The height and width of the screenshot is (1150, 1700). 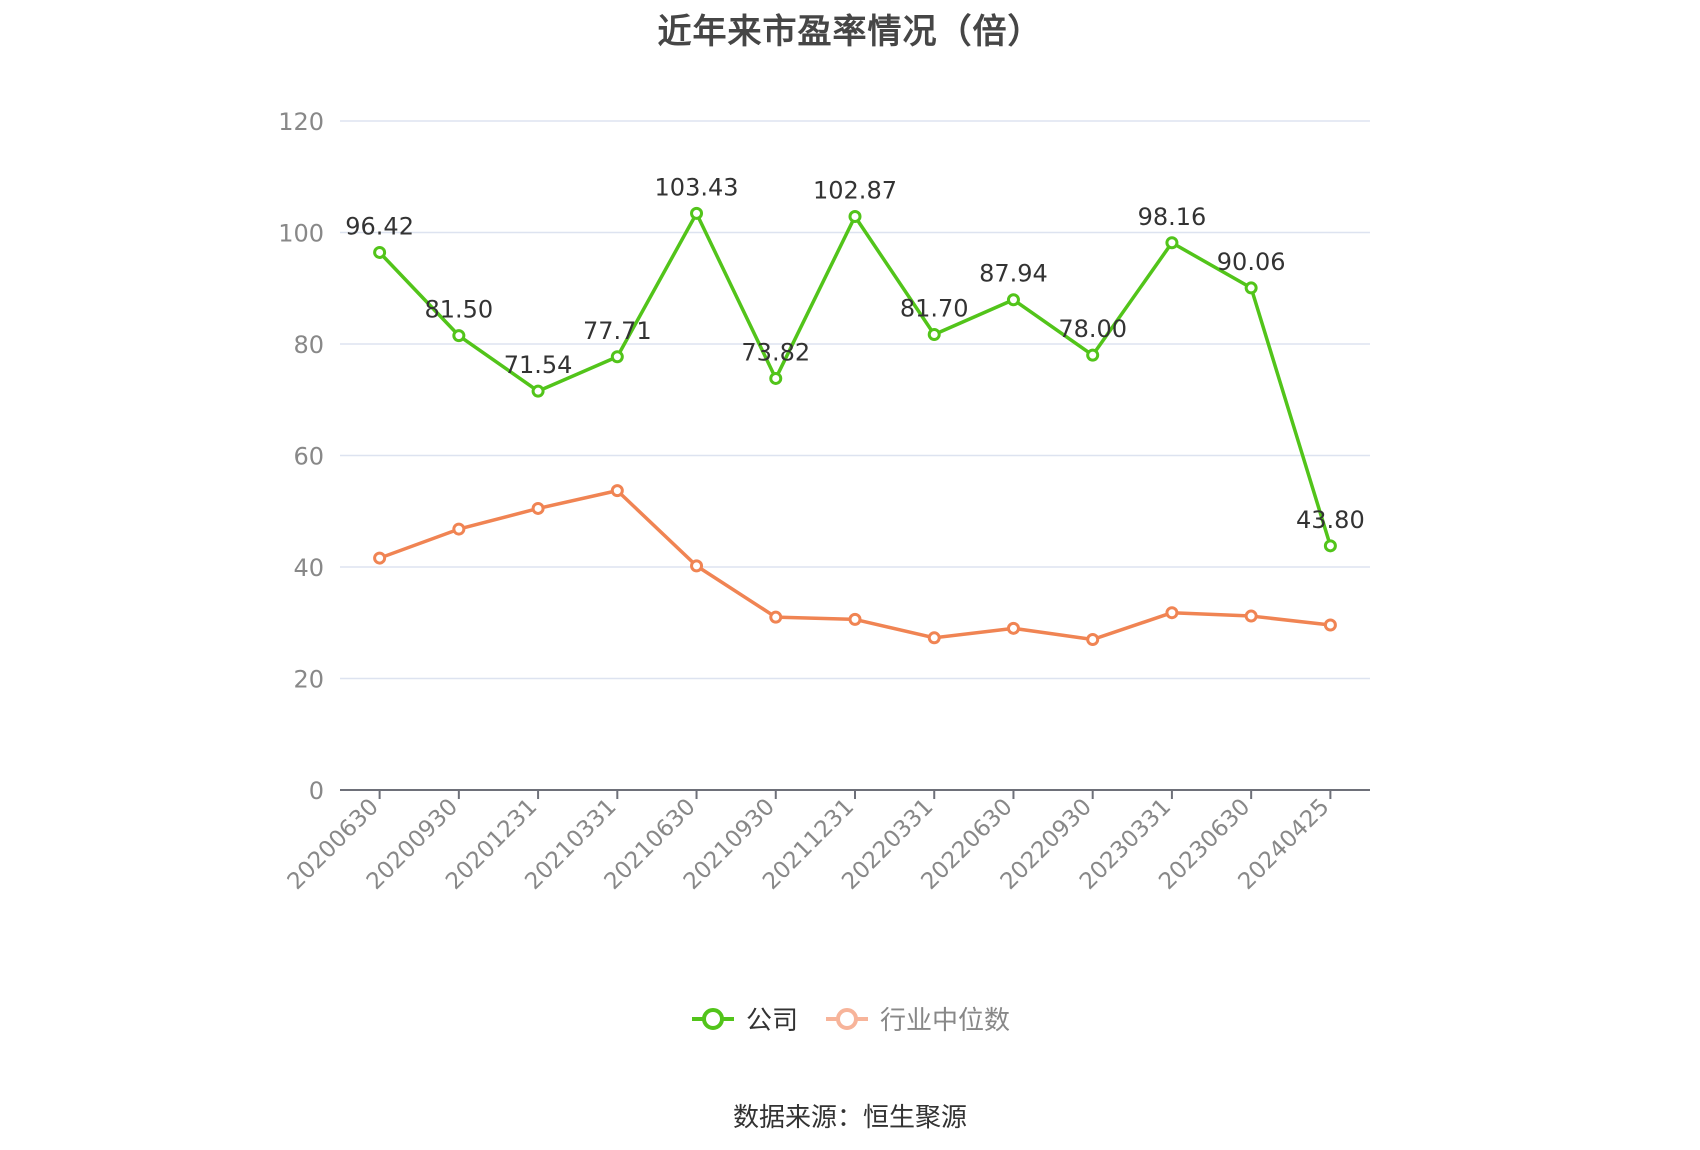 I want to click on data-label: 102.87, so click(x=855, y=190).